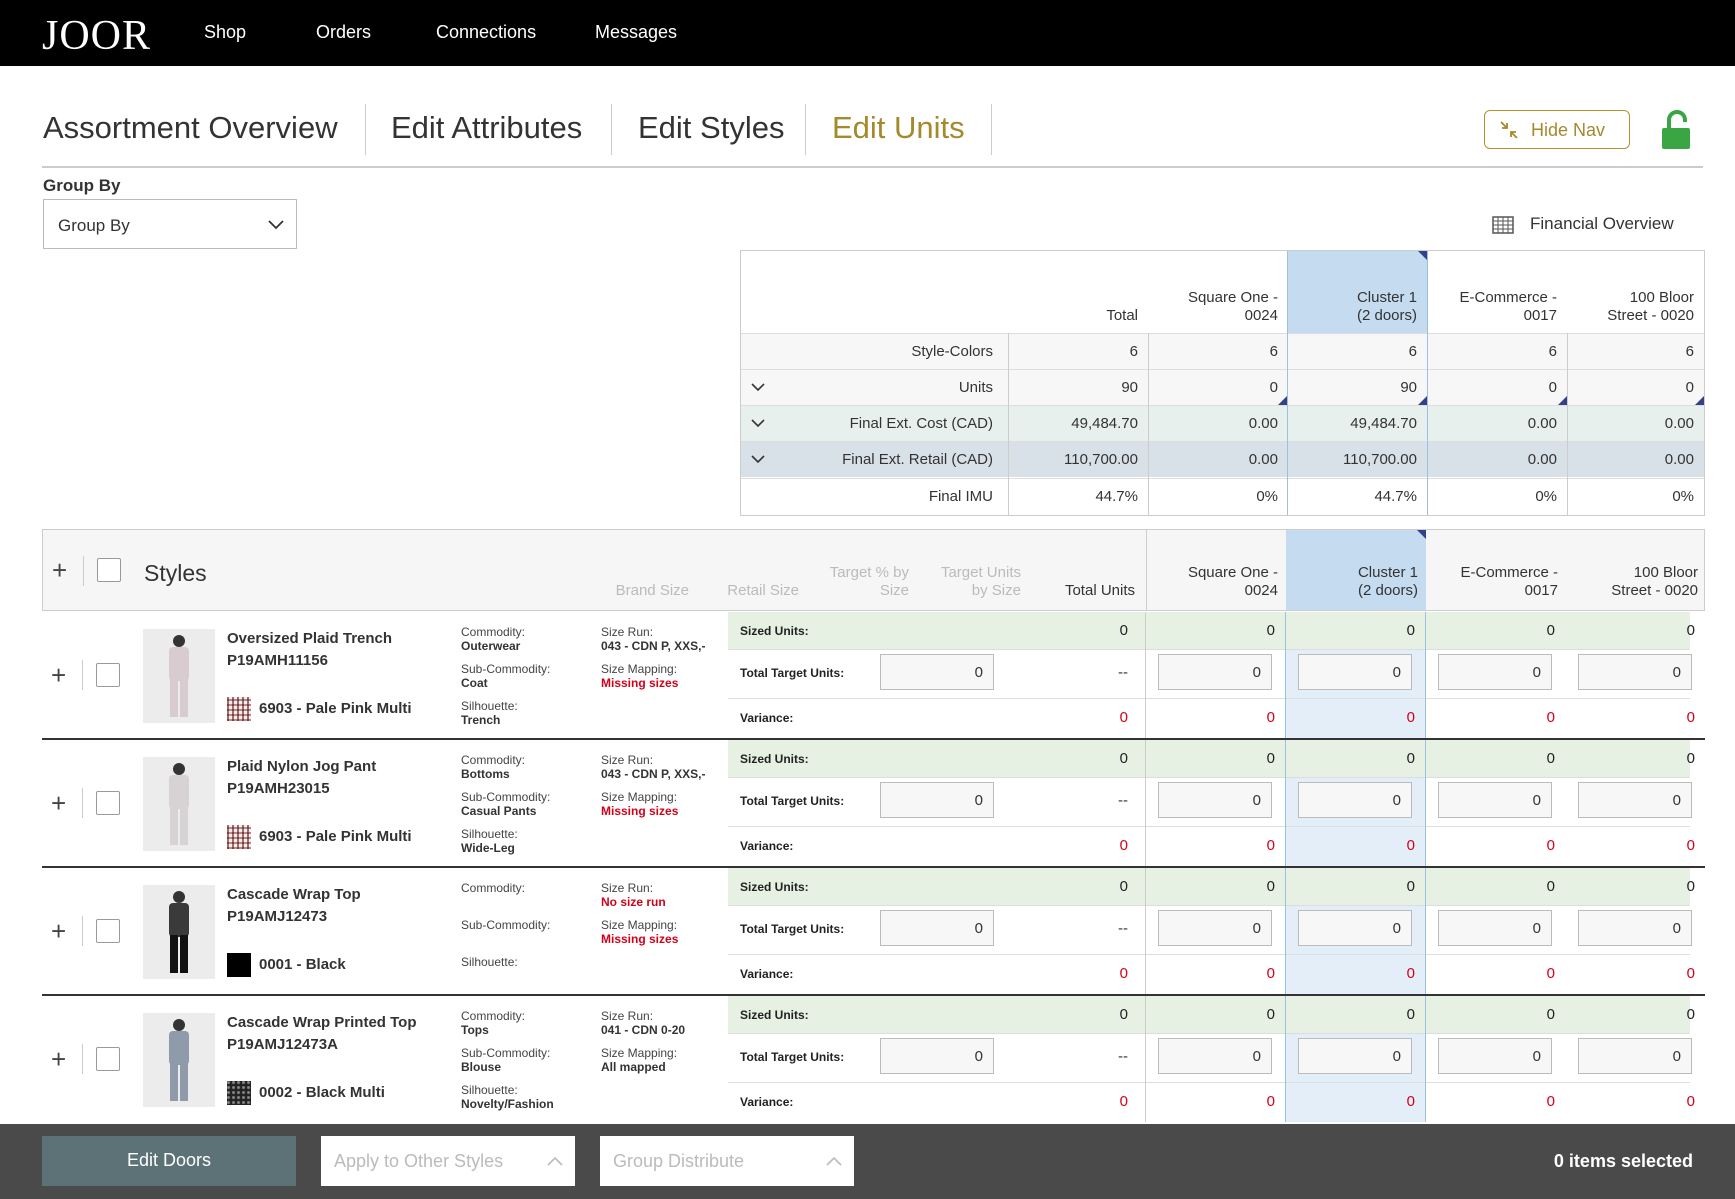  What do you see at coordinates (1568, 130) in the screenshot?
I see `hide-nav-label: Hide Nav` at bounding box center [1568, 130].